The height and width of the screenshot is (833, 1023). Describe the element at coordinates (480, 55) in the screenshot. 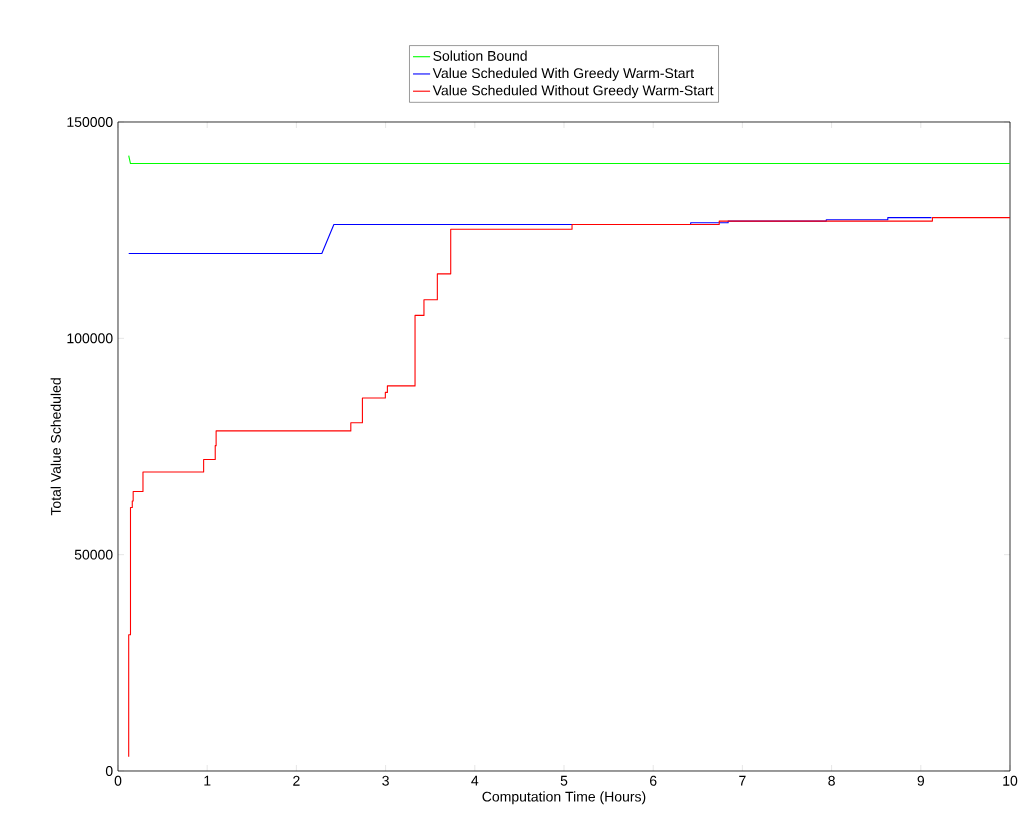

I see `legend-label: Solution Bound` at that location.